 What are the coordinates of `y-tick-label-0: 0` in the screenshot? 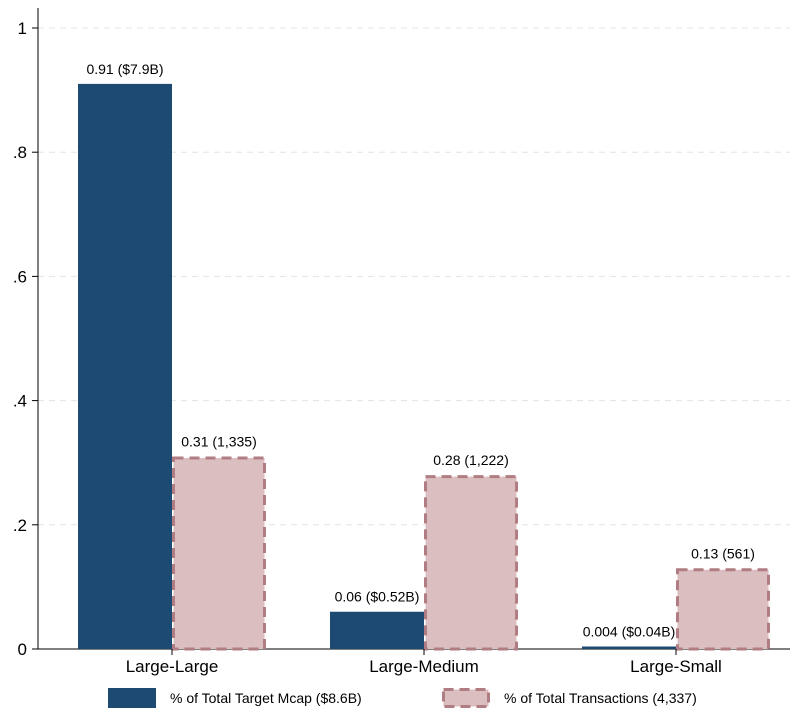 It's located at (22, 649).